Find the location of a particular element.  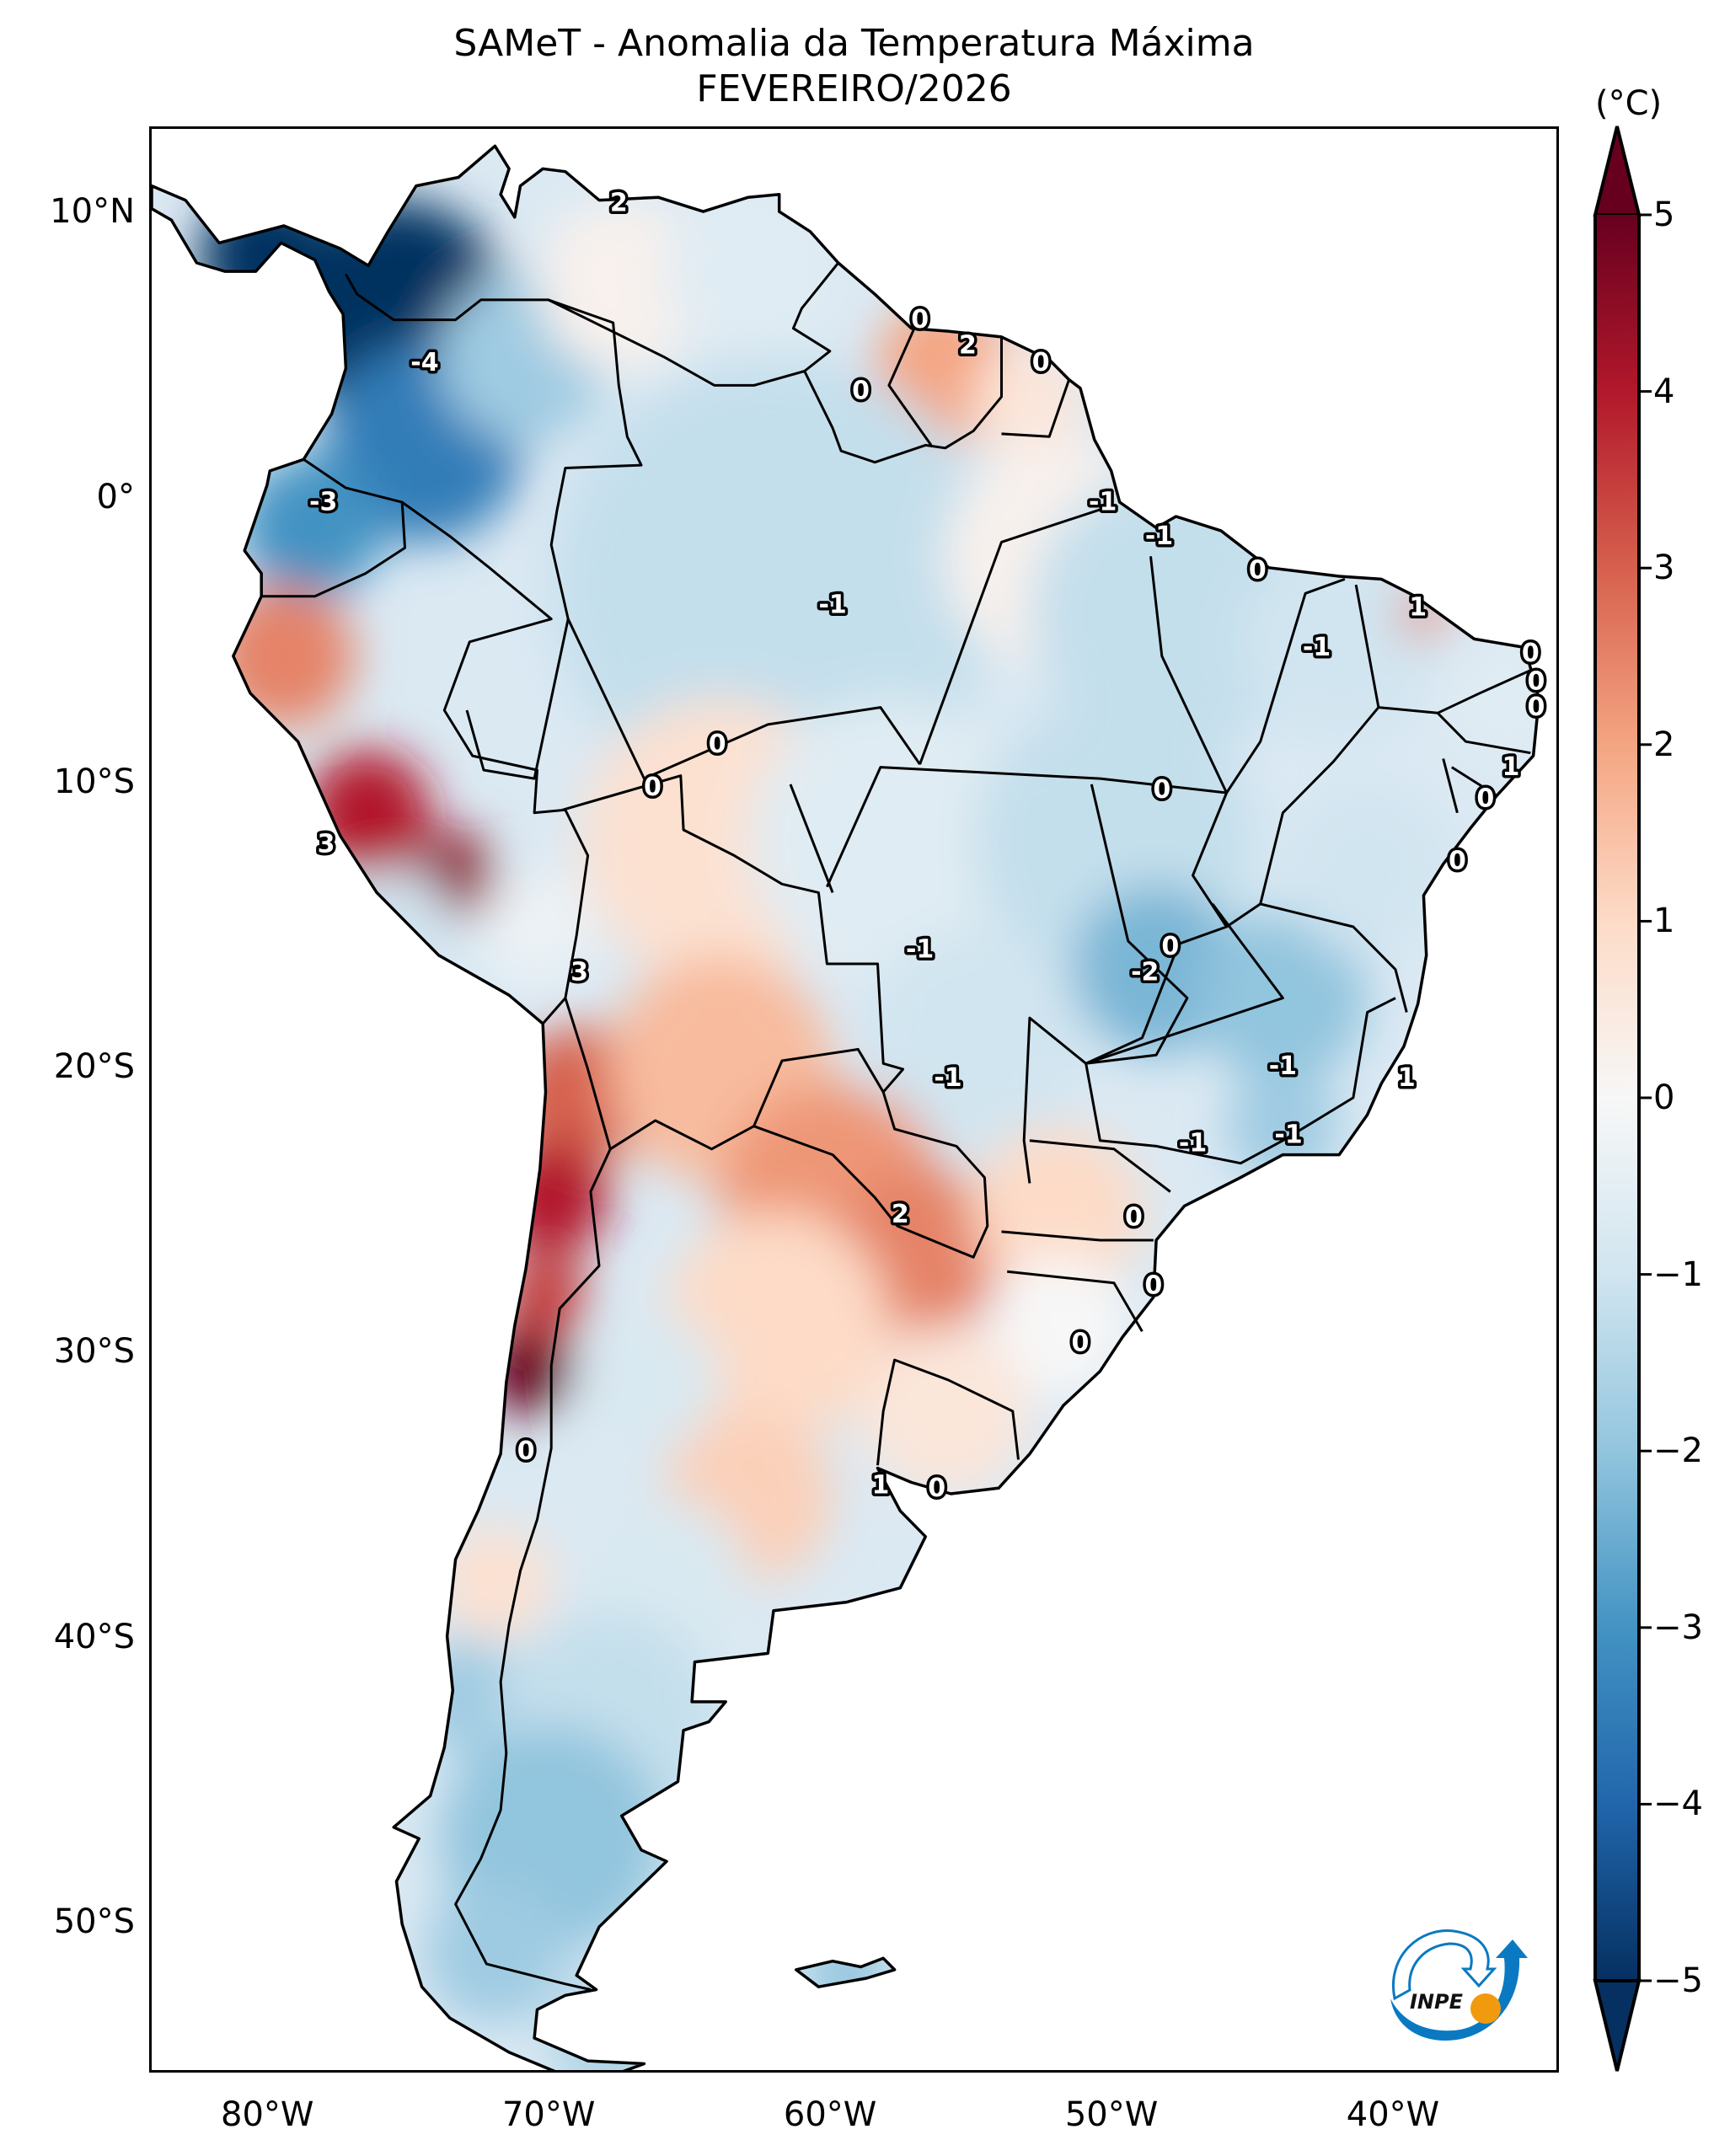

colorbar-tick-label: −4 is located at coordinates (1678, 1804).